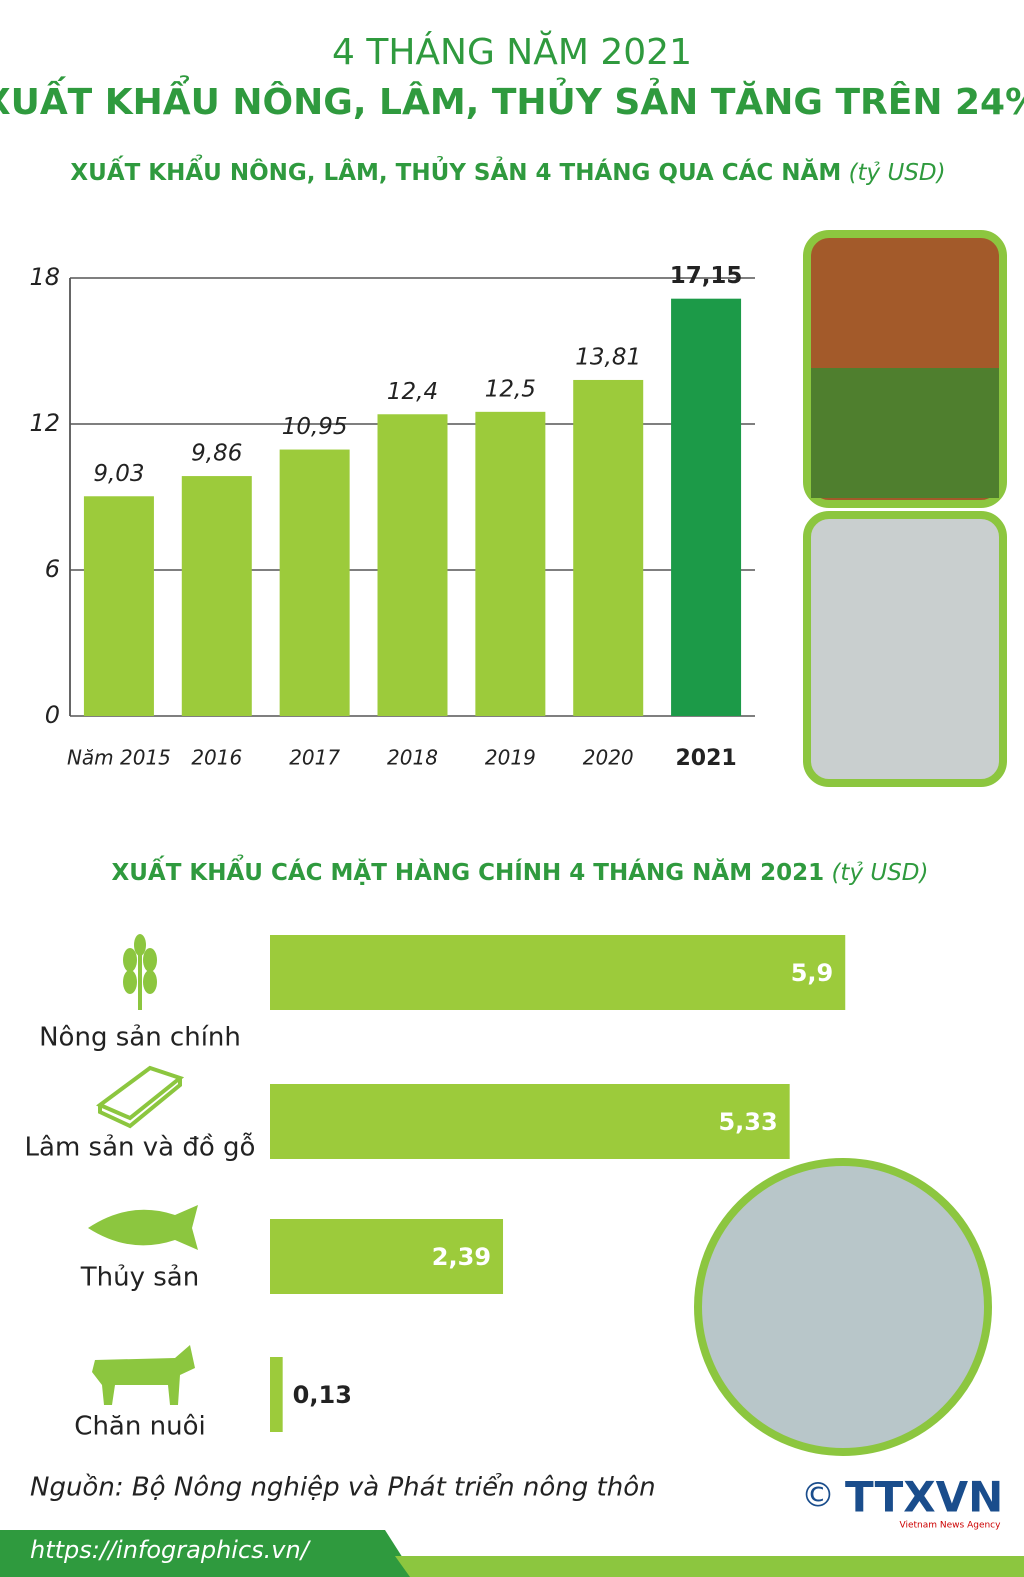 Image resolution: width=1024 pixels, height=1577 pixels. What do you see at coordinates (171, 1550) in the screenshot?
I see `url: https://infographics.vn/` at bounding box center [171, 1550].